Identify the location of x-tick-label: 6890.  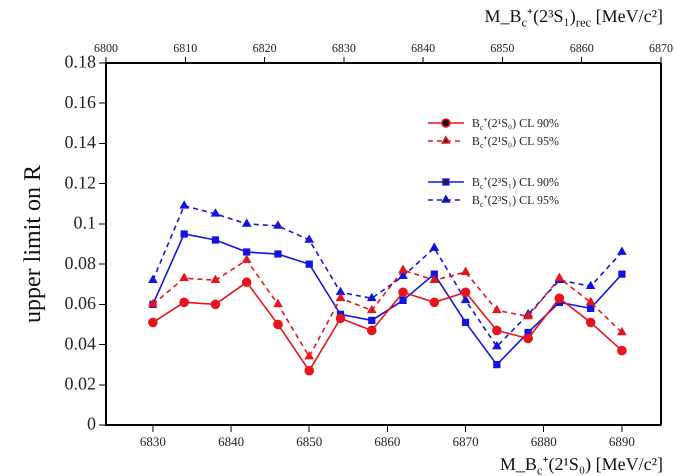
(621, 442).